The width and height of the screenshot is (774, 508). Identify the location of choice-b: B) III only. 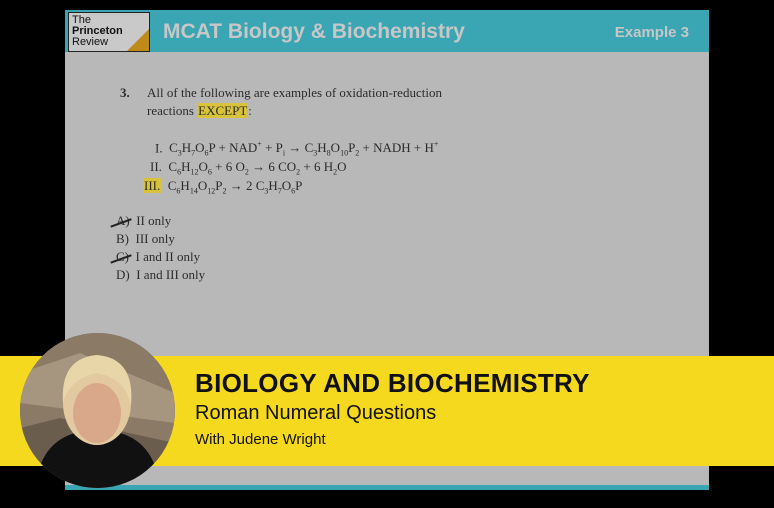
(145, 239).